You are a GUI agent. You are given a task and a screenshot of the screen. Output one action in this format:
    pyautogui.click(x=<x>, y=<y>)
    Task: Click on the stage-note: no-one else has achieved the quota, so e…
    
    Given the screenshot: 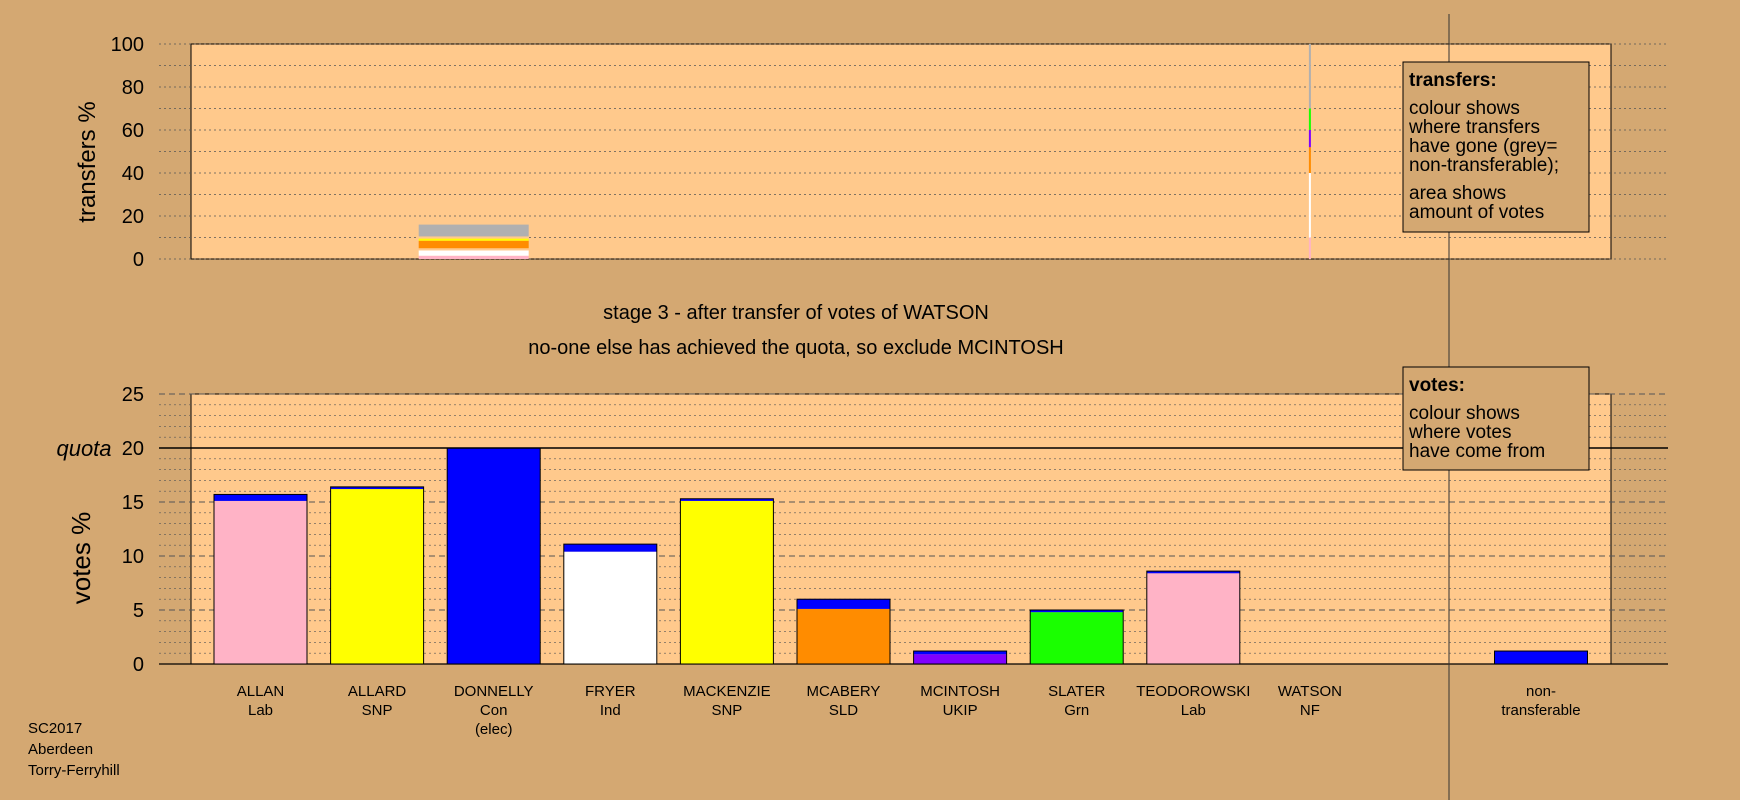 What is the action you would take?
    pyautogui.click(x=796, y=348)
    